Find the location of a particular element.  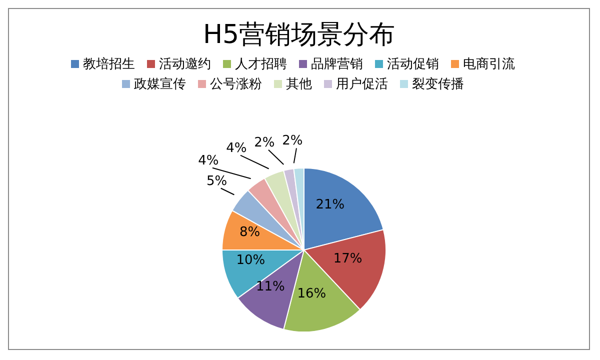

legend-label: 品牌营销 is located at coordinates (336, 65).